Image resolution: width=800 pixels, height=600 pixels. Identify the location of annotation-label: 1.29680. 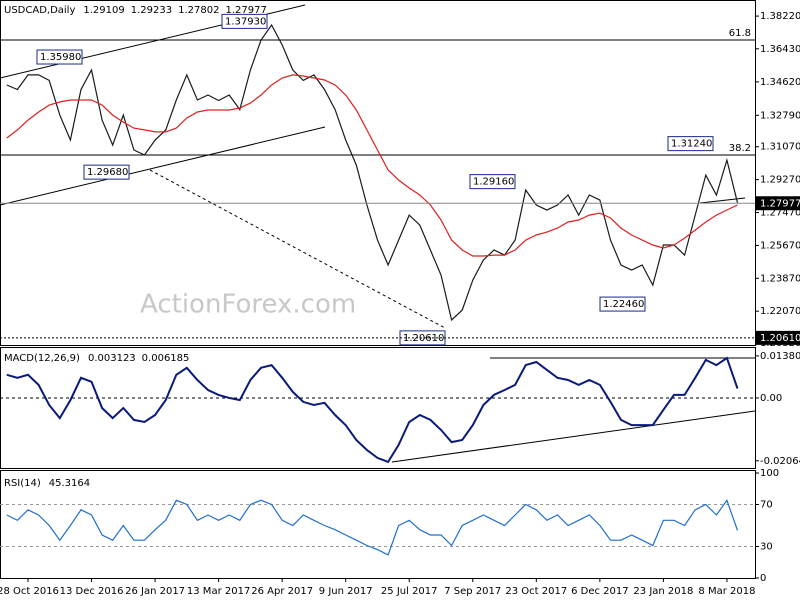
(107, 172).